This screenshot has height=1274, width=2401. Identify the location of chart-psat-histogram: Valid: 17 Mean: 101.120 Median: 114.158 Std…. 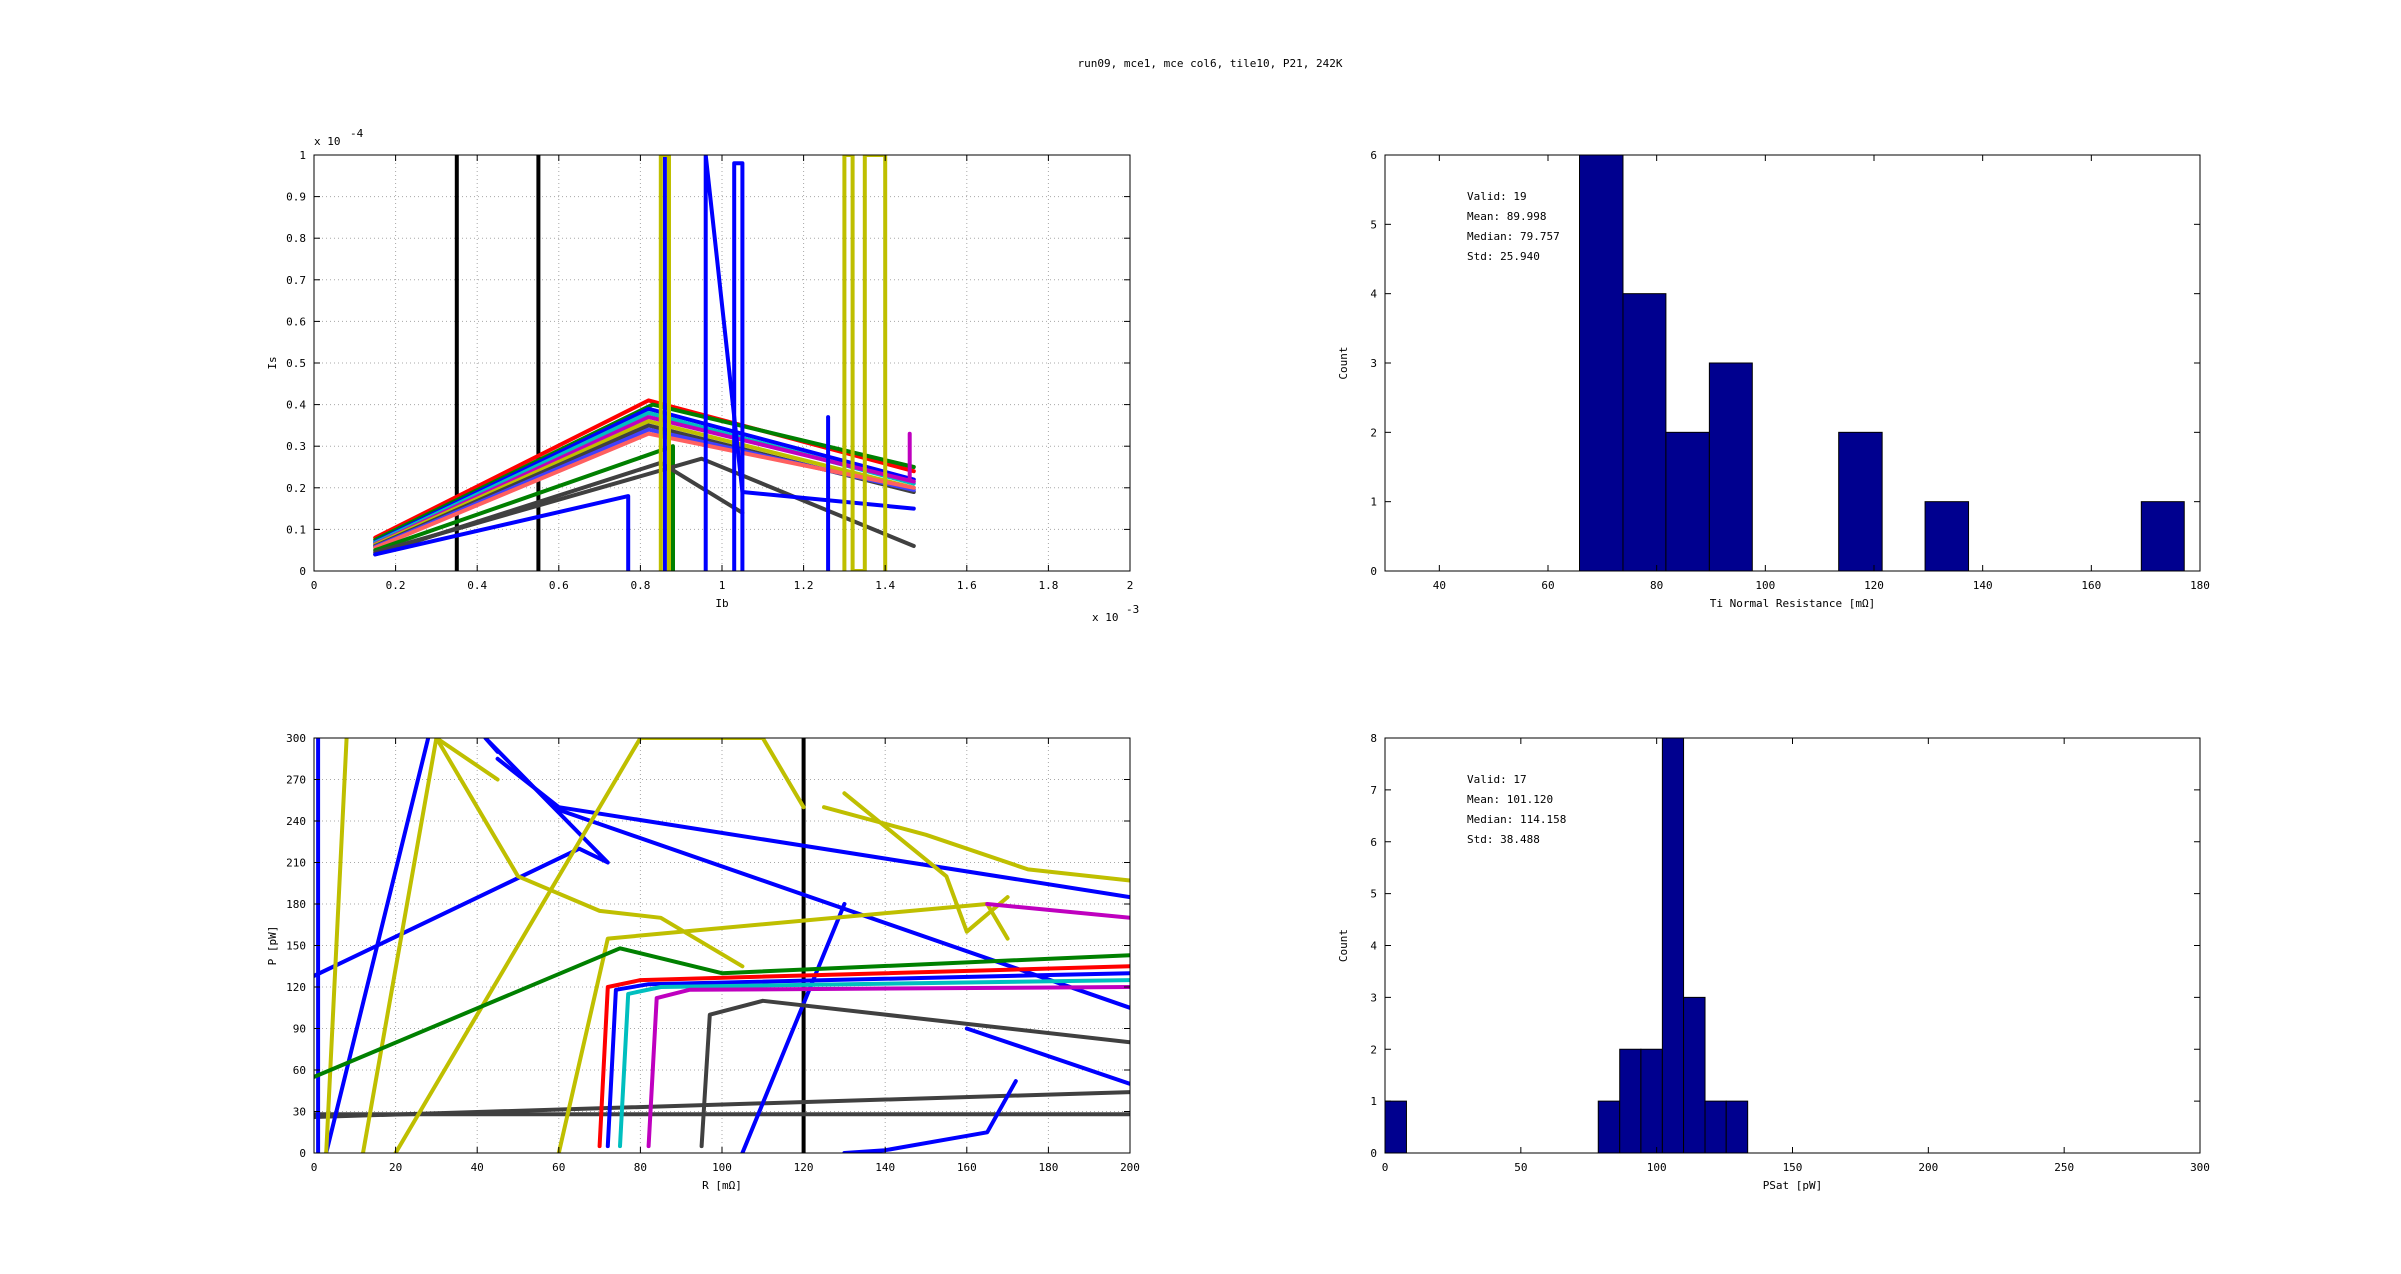
(1773, 962).